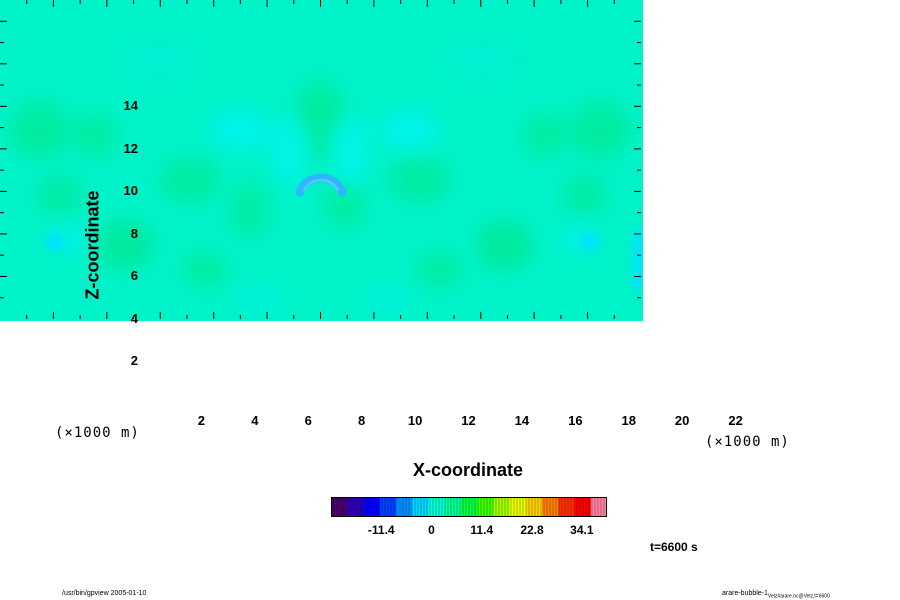  I want to click on x-tick-label: 14, so click(522, 420).